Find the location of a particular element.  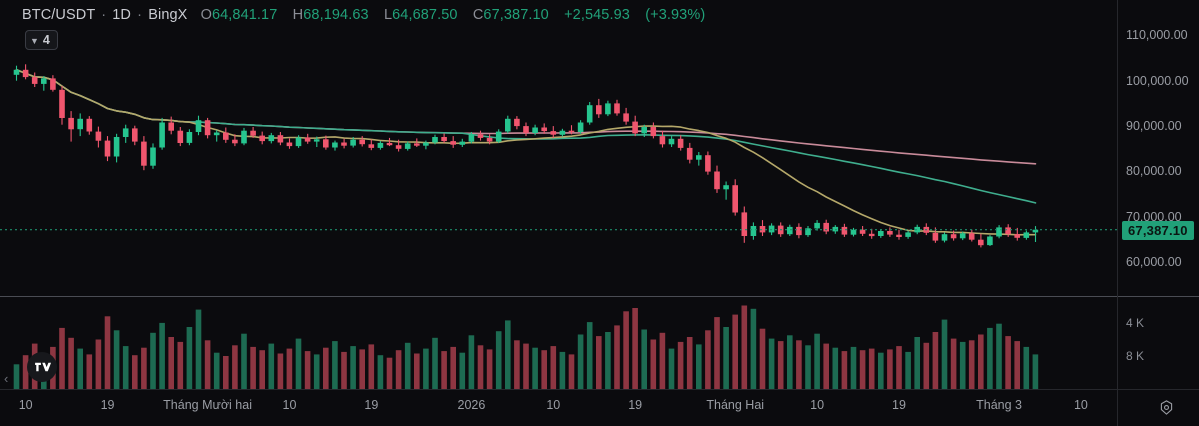

ma-count-badge: ▼ 4 is located at coordinates (41, 40).